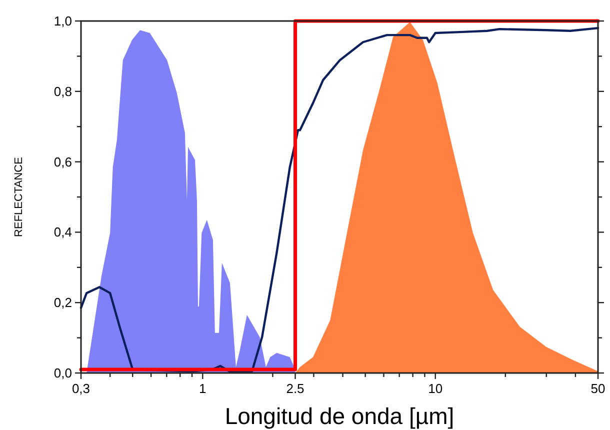  I want to click on x-tick-label: 1, so click(202, 388).